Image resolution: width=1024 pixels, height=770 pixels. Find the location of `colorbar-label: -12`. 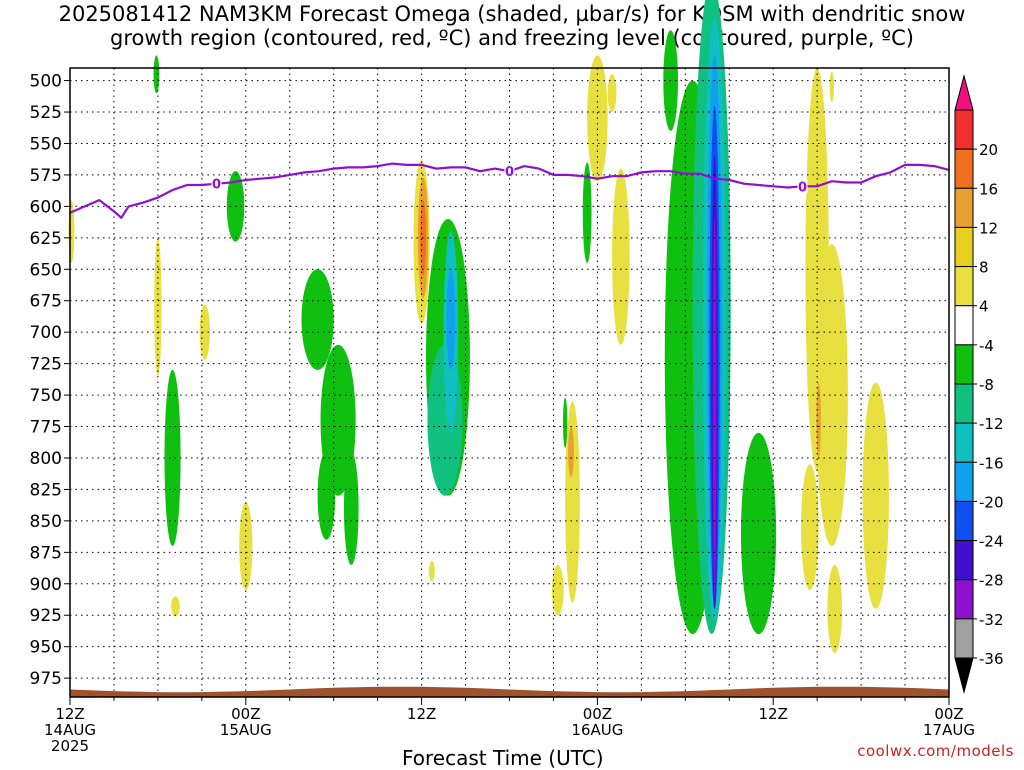

colorbar-label: -12 is located at coordinates (991, 424).